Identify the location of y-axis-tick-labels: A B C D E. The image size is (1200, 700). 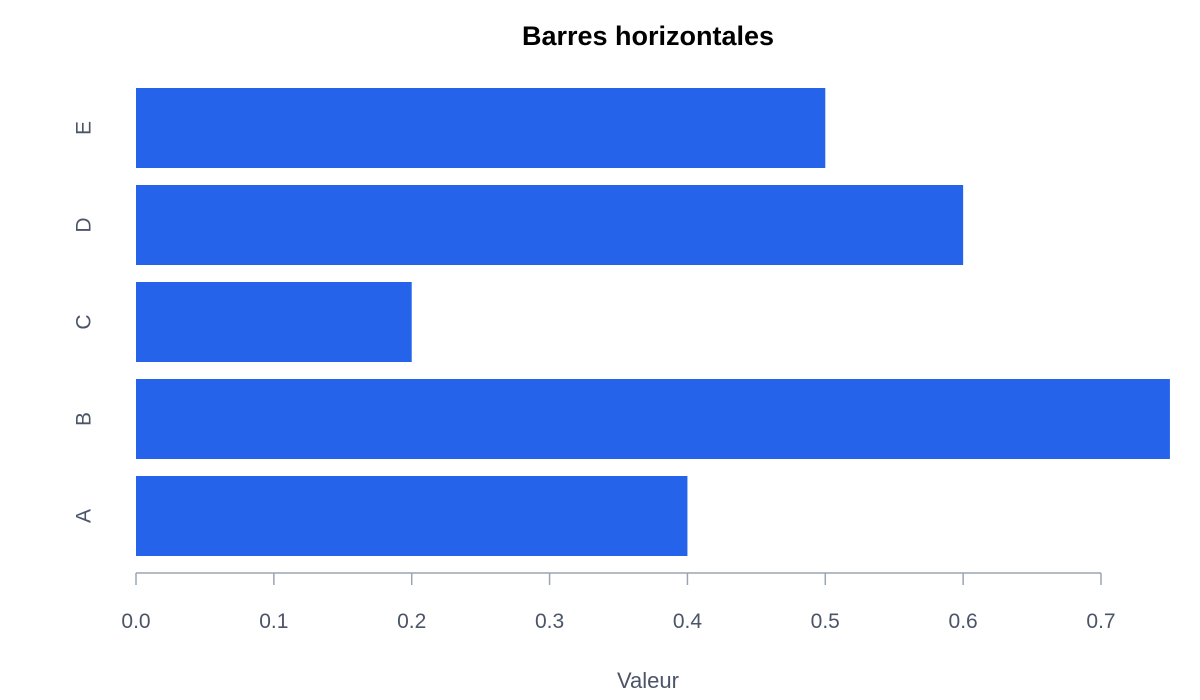
(84, 322).